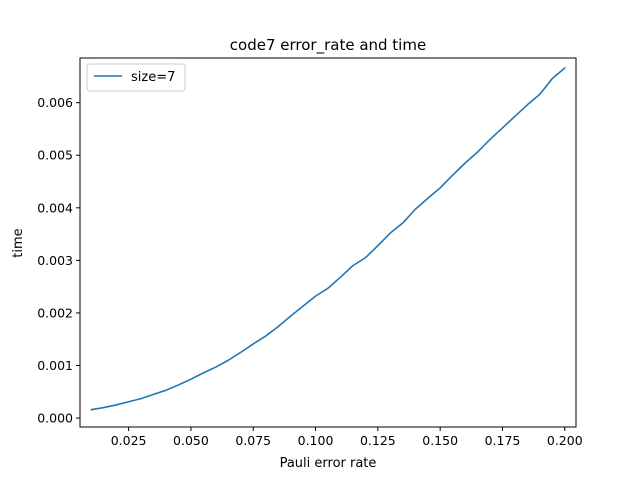  Describe the element at coordinates (328, 463) in the screenshot. I see `x-axis-label: Pauli error rate` at that location.